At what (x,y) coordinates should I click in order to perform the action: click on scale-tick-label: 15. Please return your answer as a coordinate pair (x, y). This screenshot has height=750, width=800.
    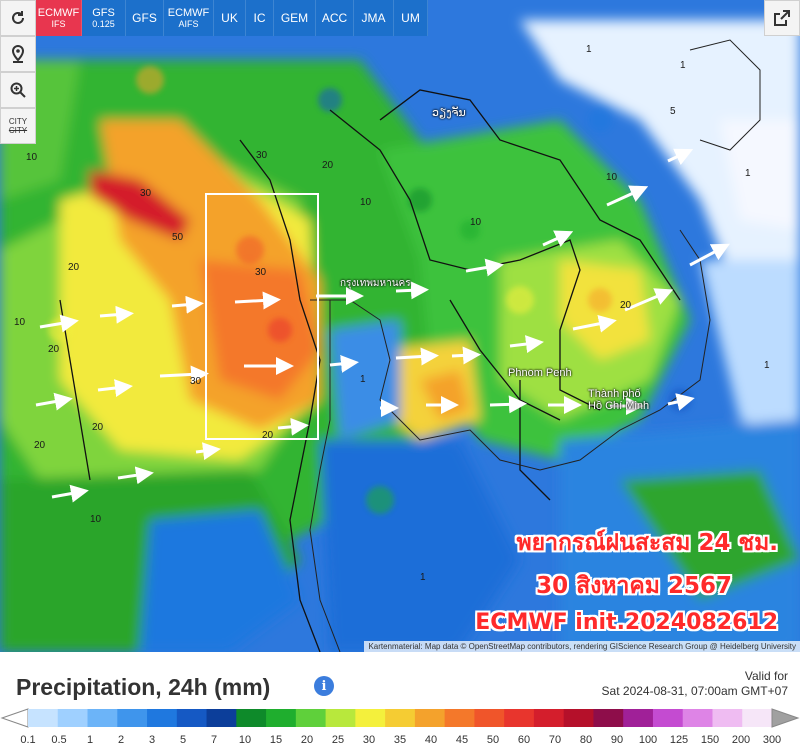
    Looking at the image, I should click on (276, 740).